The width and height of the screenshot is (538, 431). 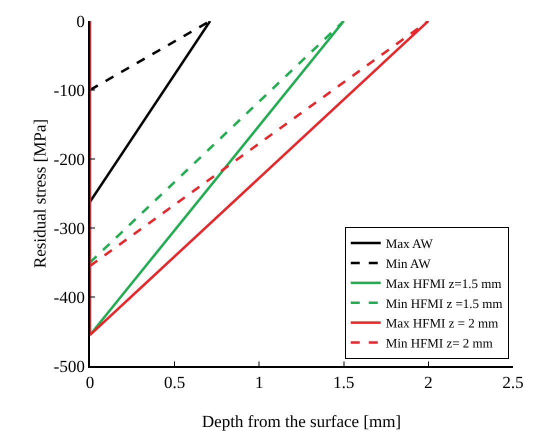 I want to click on x-tick-label: 1, so click(x=259, y=382).